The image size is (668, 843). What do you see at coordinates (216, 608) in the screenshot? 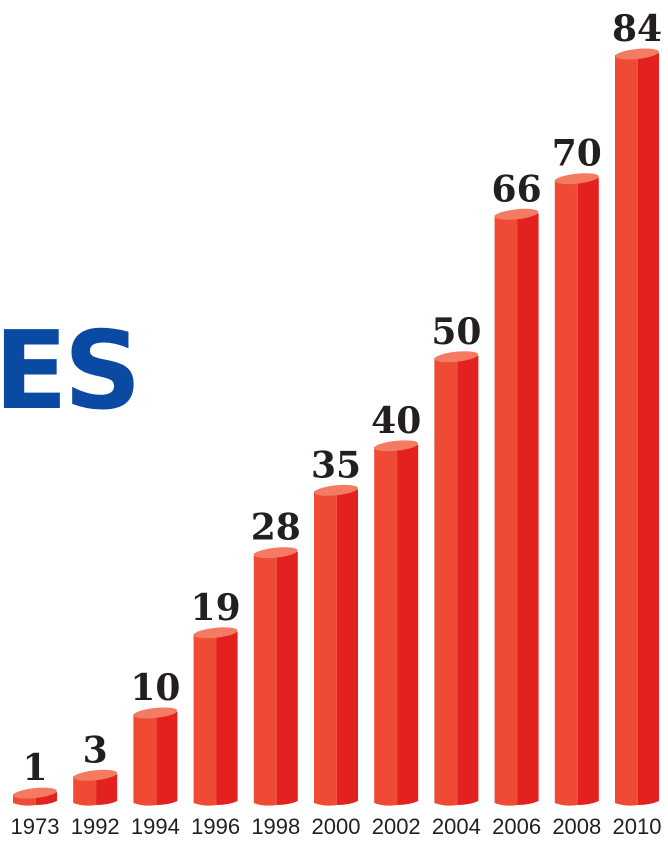
I see `data-label: 19` at bounding box center [216, 608].